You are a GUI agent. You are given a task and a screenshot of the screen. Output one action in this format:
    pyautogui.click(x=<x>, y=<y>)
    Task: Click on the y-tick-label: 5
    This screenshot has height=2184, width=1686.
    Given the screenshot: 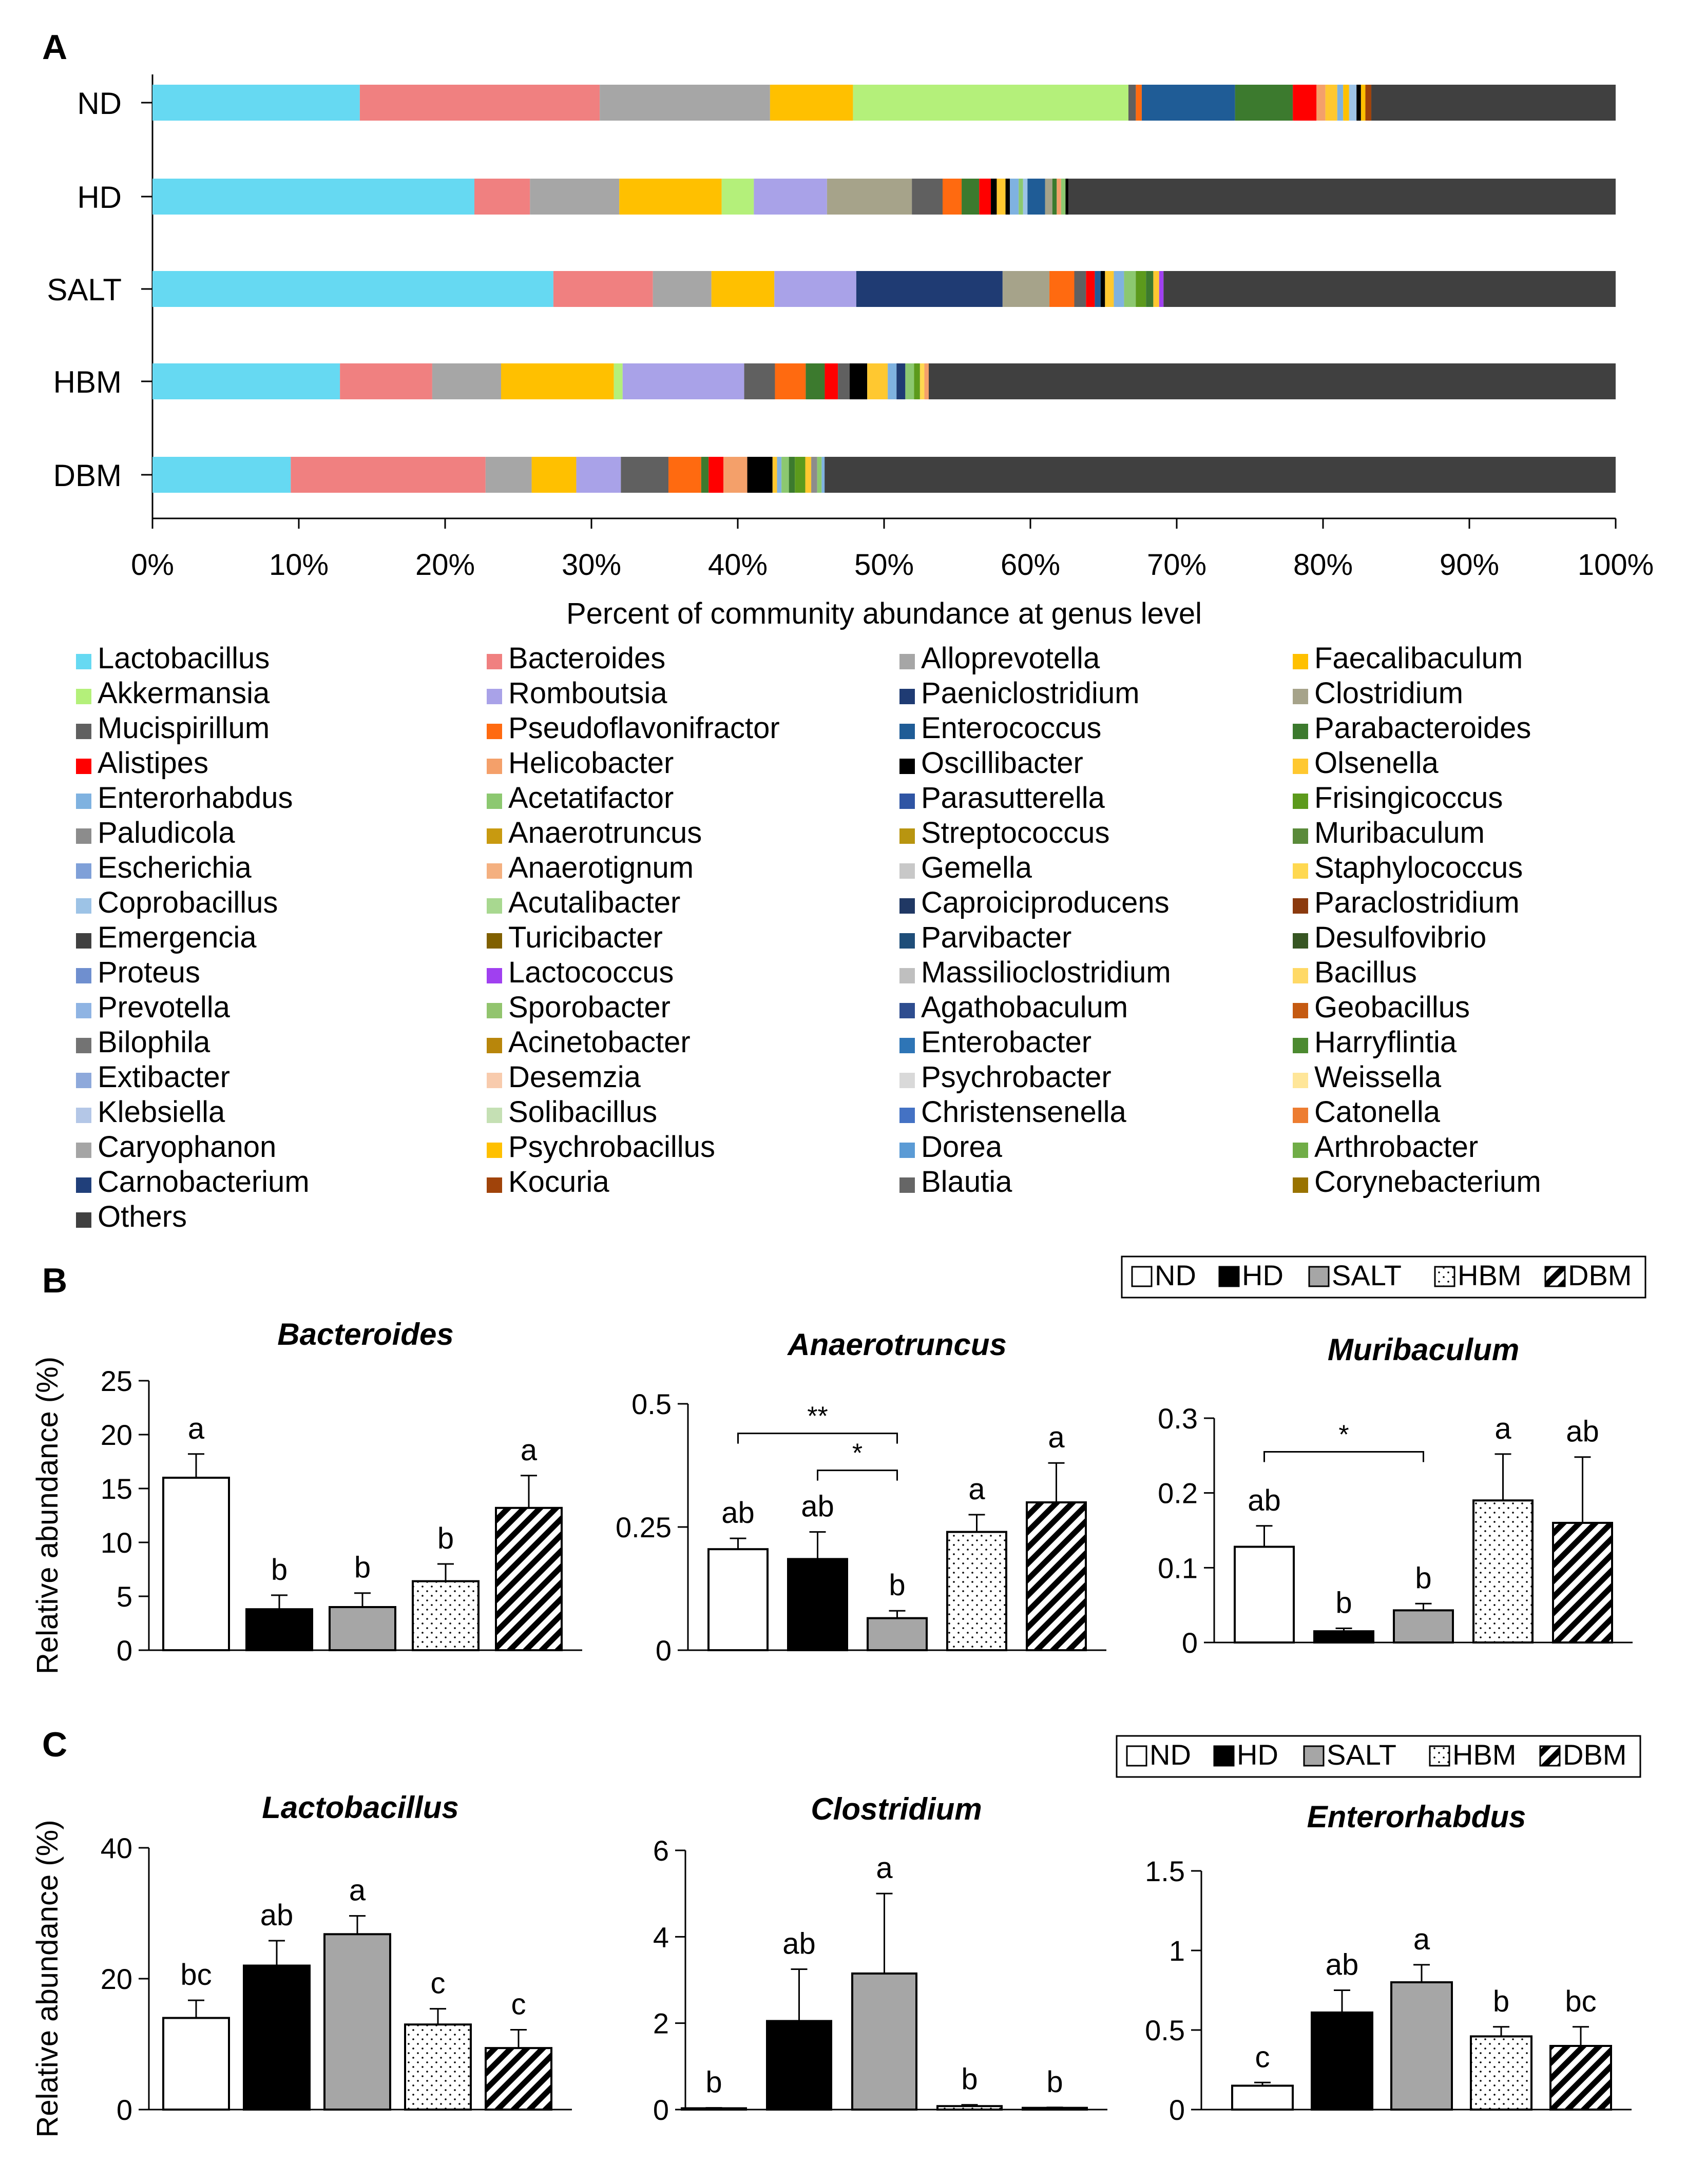 What is the action you would take?
    pyautogui.click(x=124, y=1596)
    